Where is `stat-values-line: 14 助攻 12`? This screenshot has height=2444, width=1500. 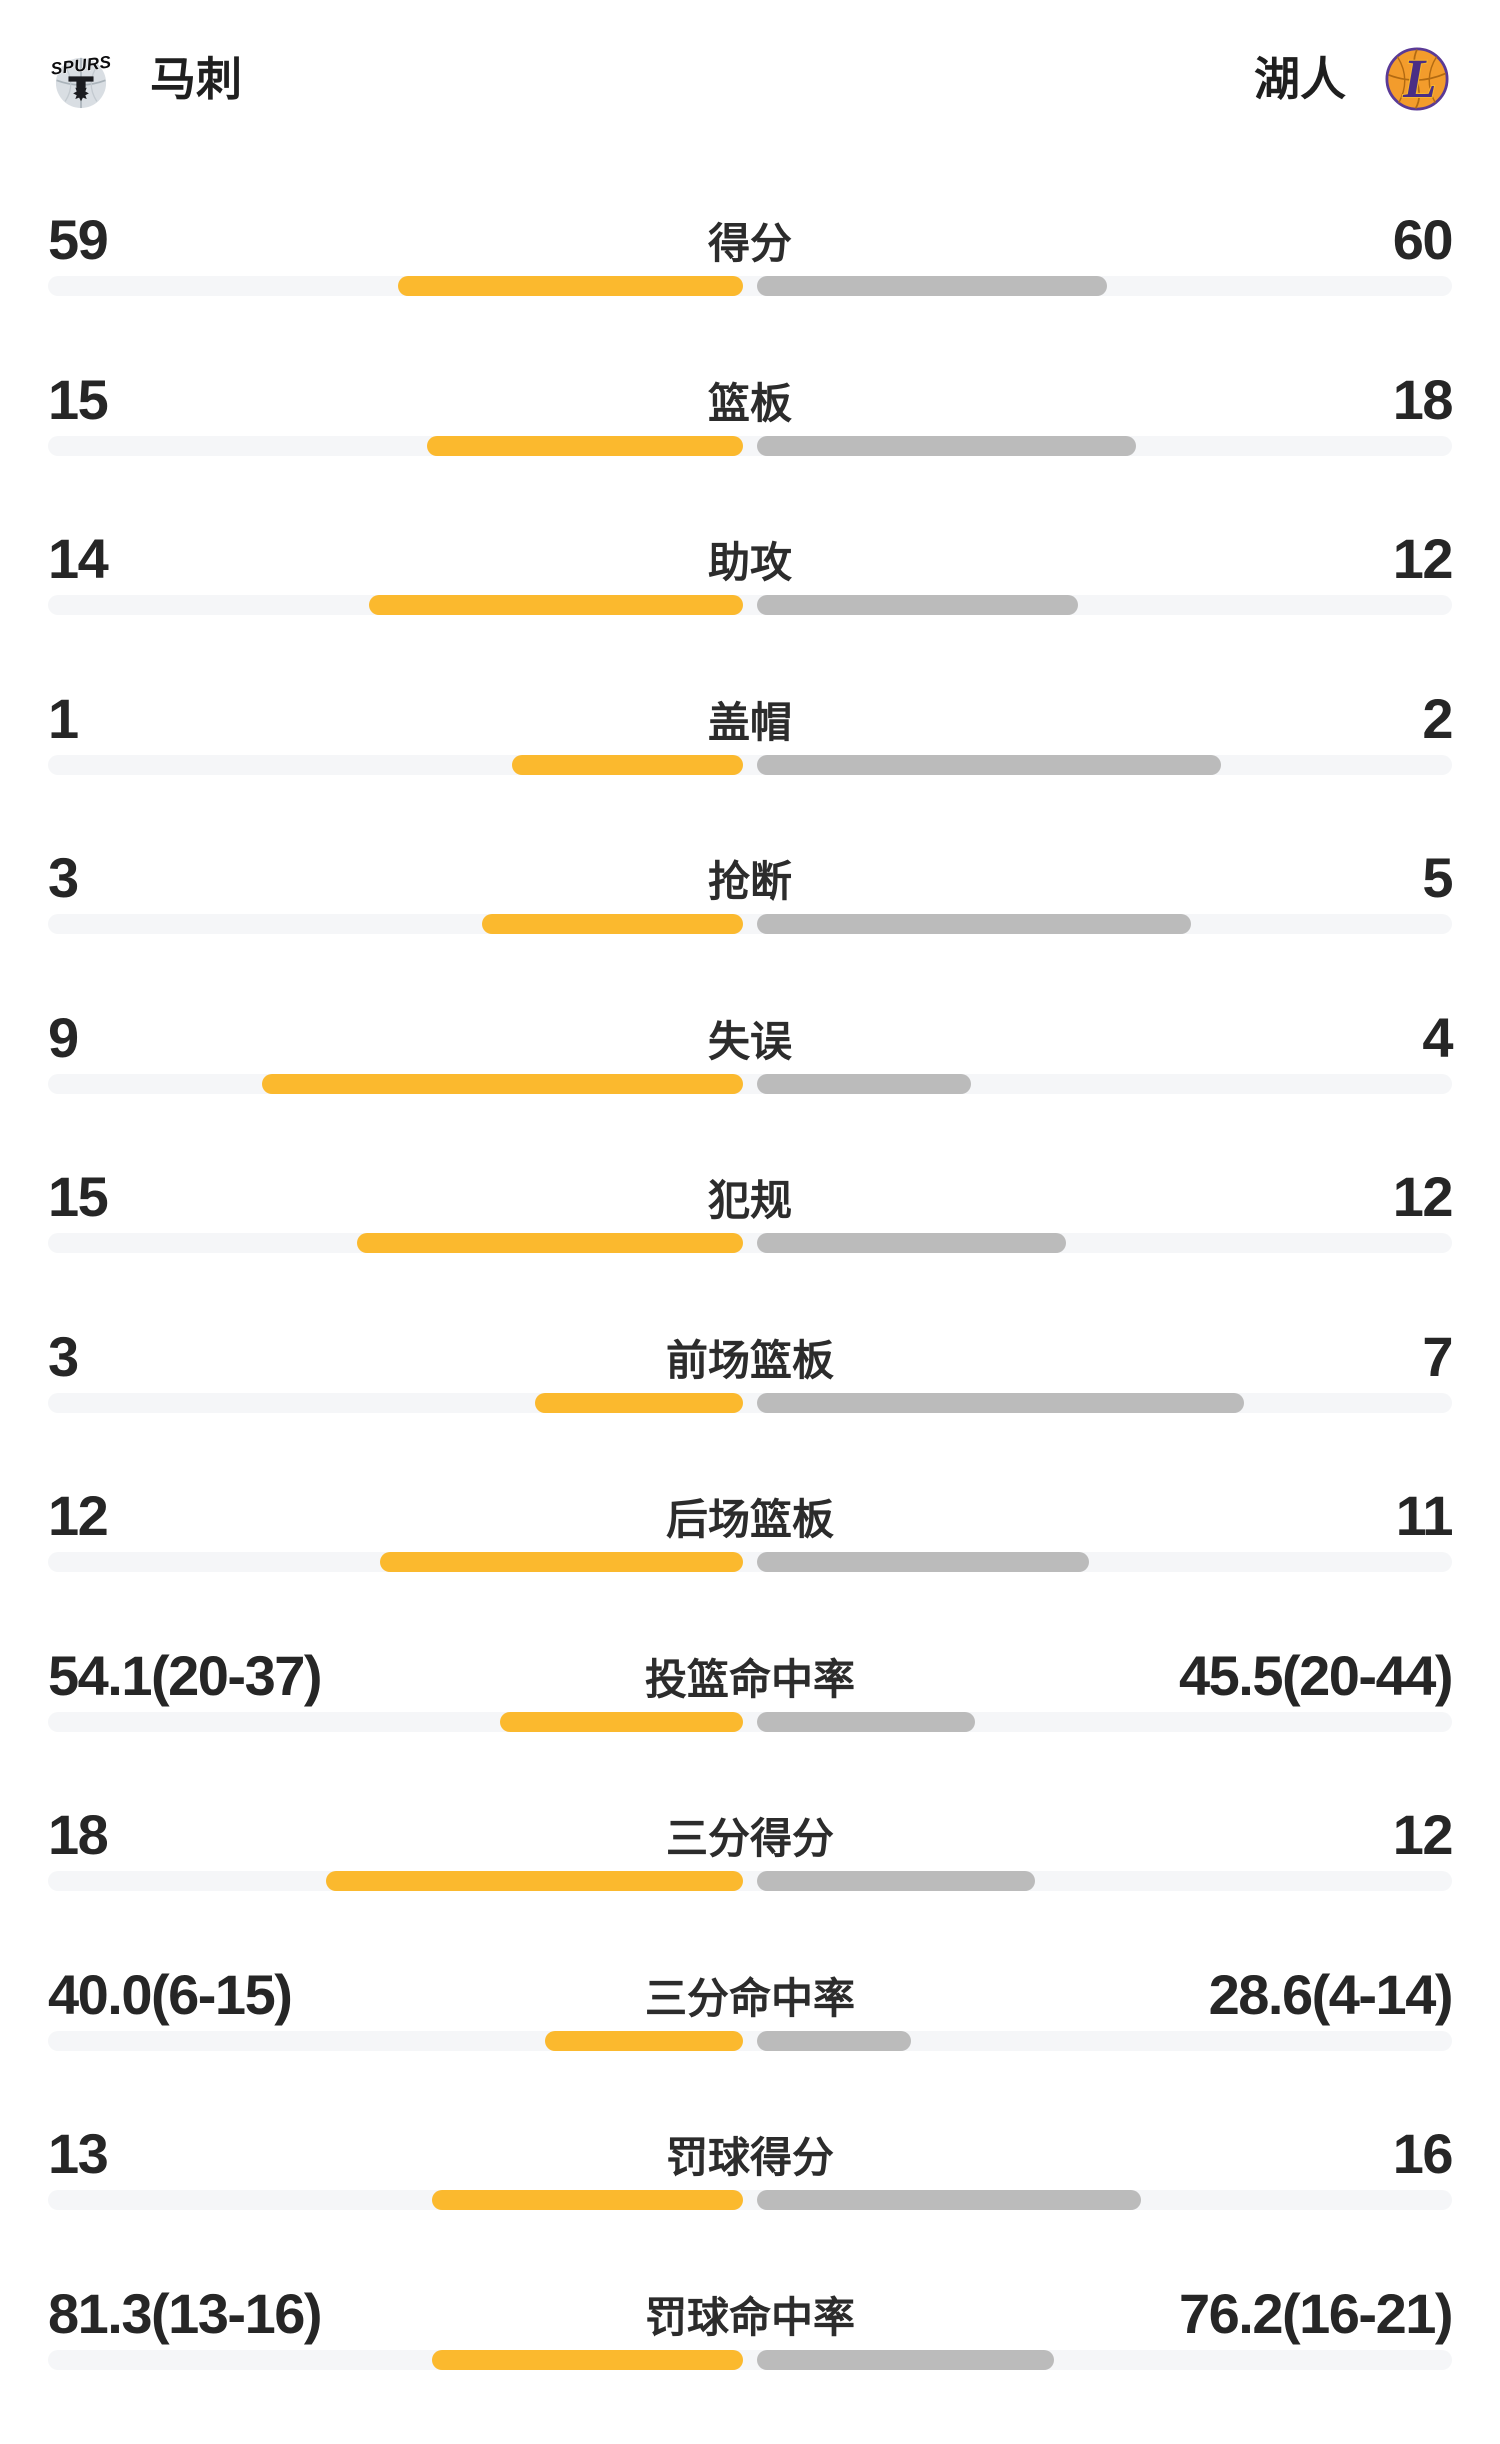
stat-values-line: 14 助攻 12 is located at coordinates (751, 556).